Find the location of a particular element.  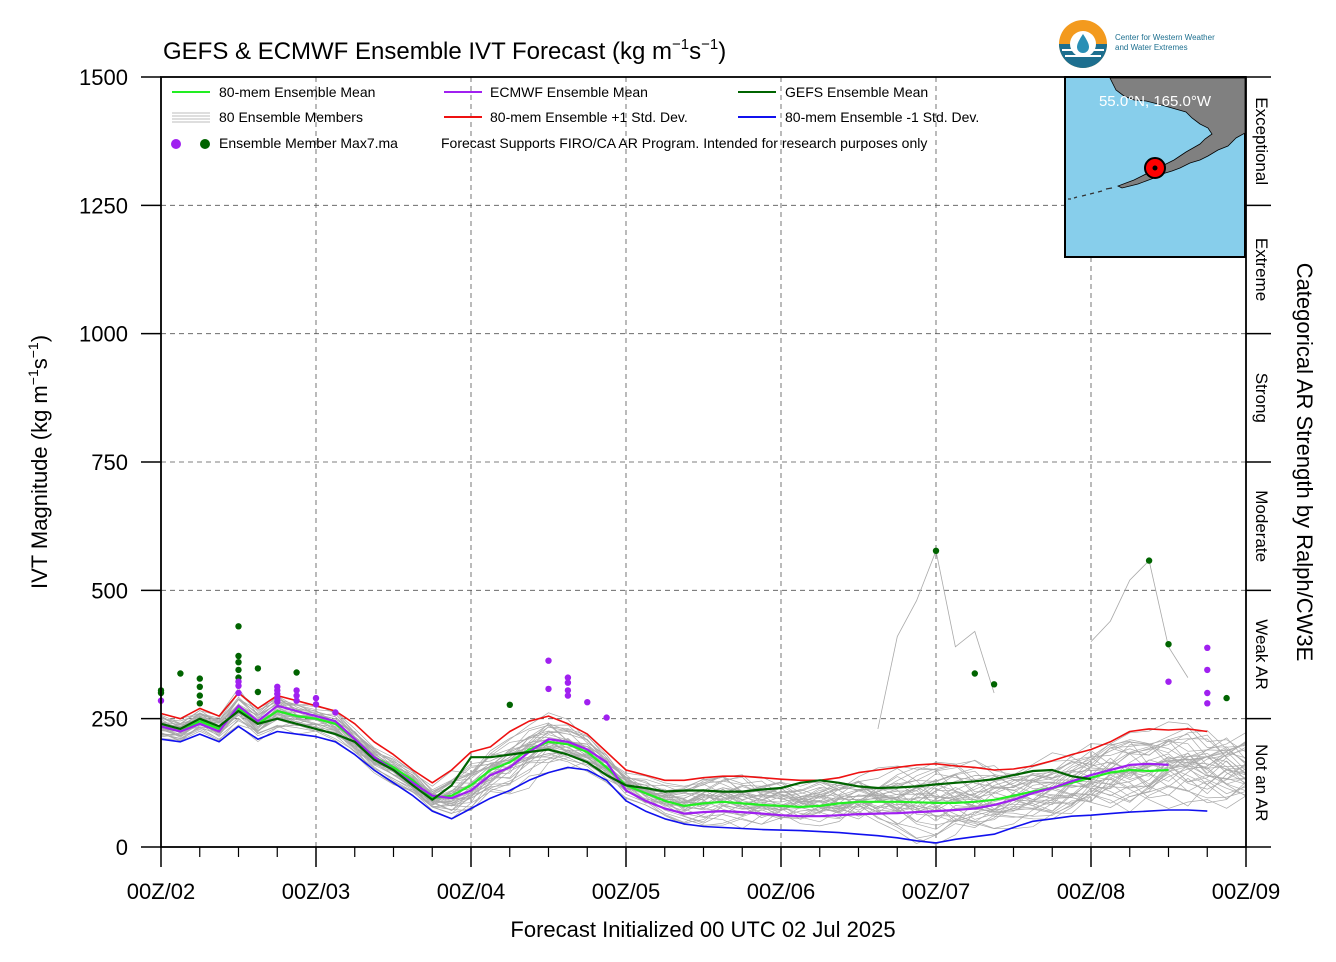

x-tick-label: 00Z/08 is located at coordinates (1091, 891).